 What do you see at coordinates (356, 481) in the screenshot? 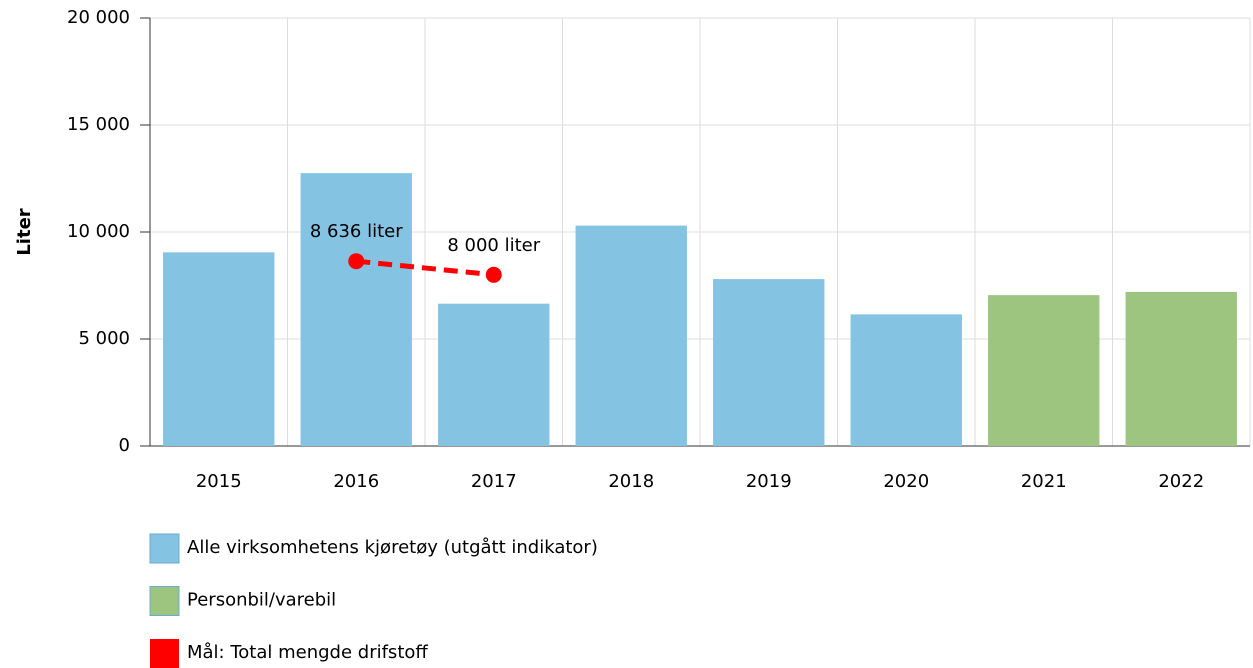
I see `x-tick-label: 2016` at bounding box center [356, 481].